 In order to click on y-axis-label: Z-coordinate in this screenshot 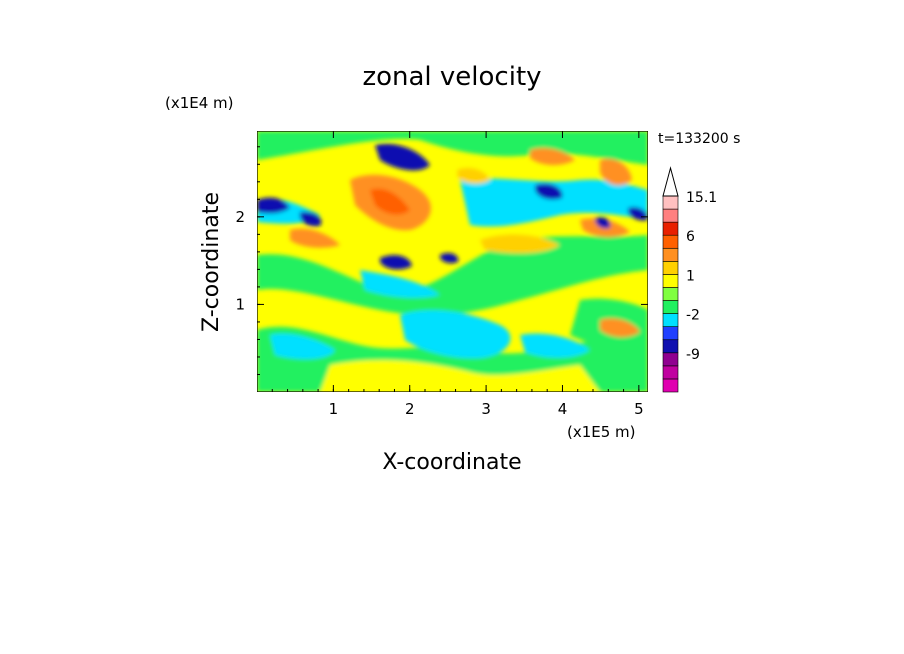, I will do `click(211, 262)`.